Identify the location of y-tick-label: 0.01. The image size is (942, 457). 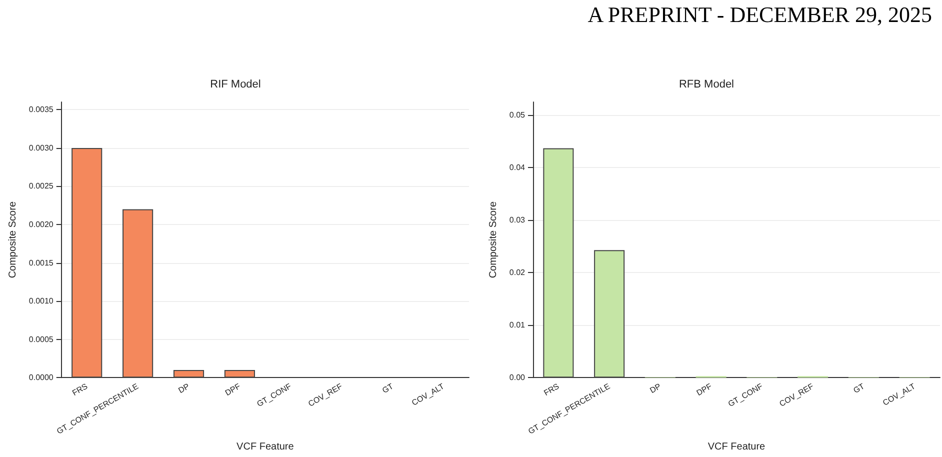
(517, 325).